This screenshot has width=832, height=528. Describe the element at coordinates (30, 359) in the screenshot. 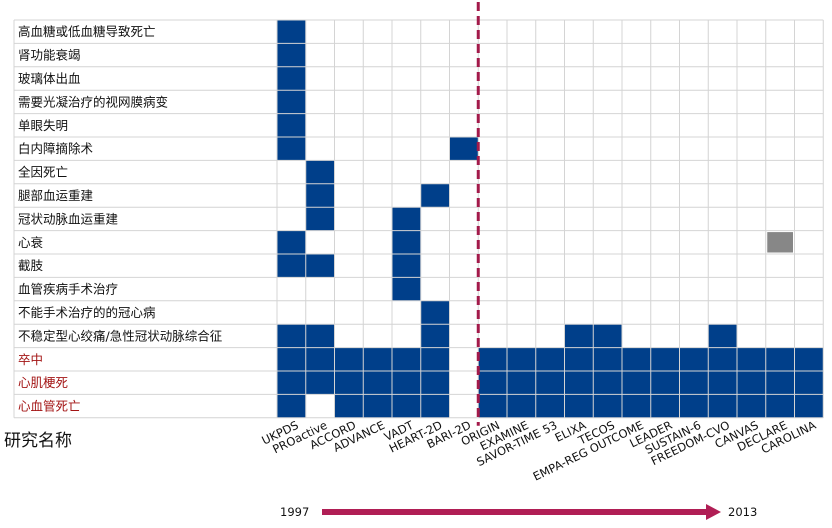

I see `row-label: 卒中` at that location.